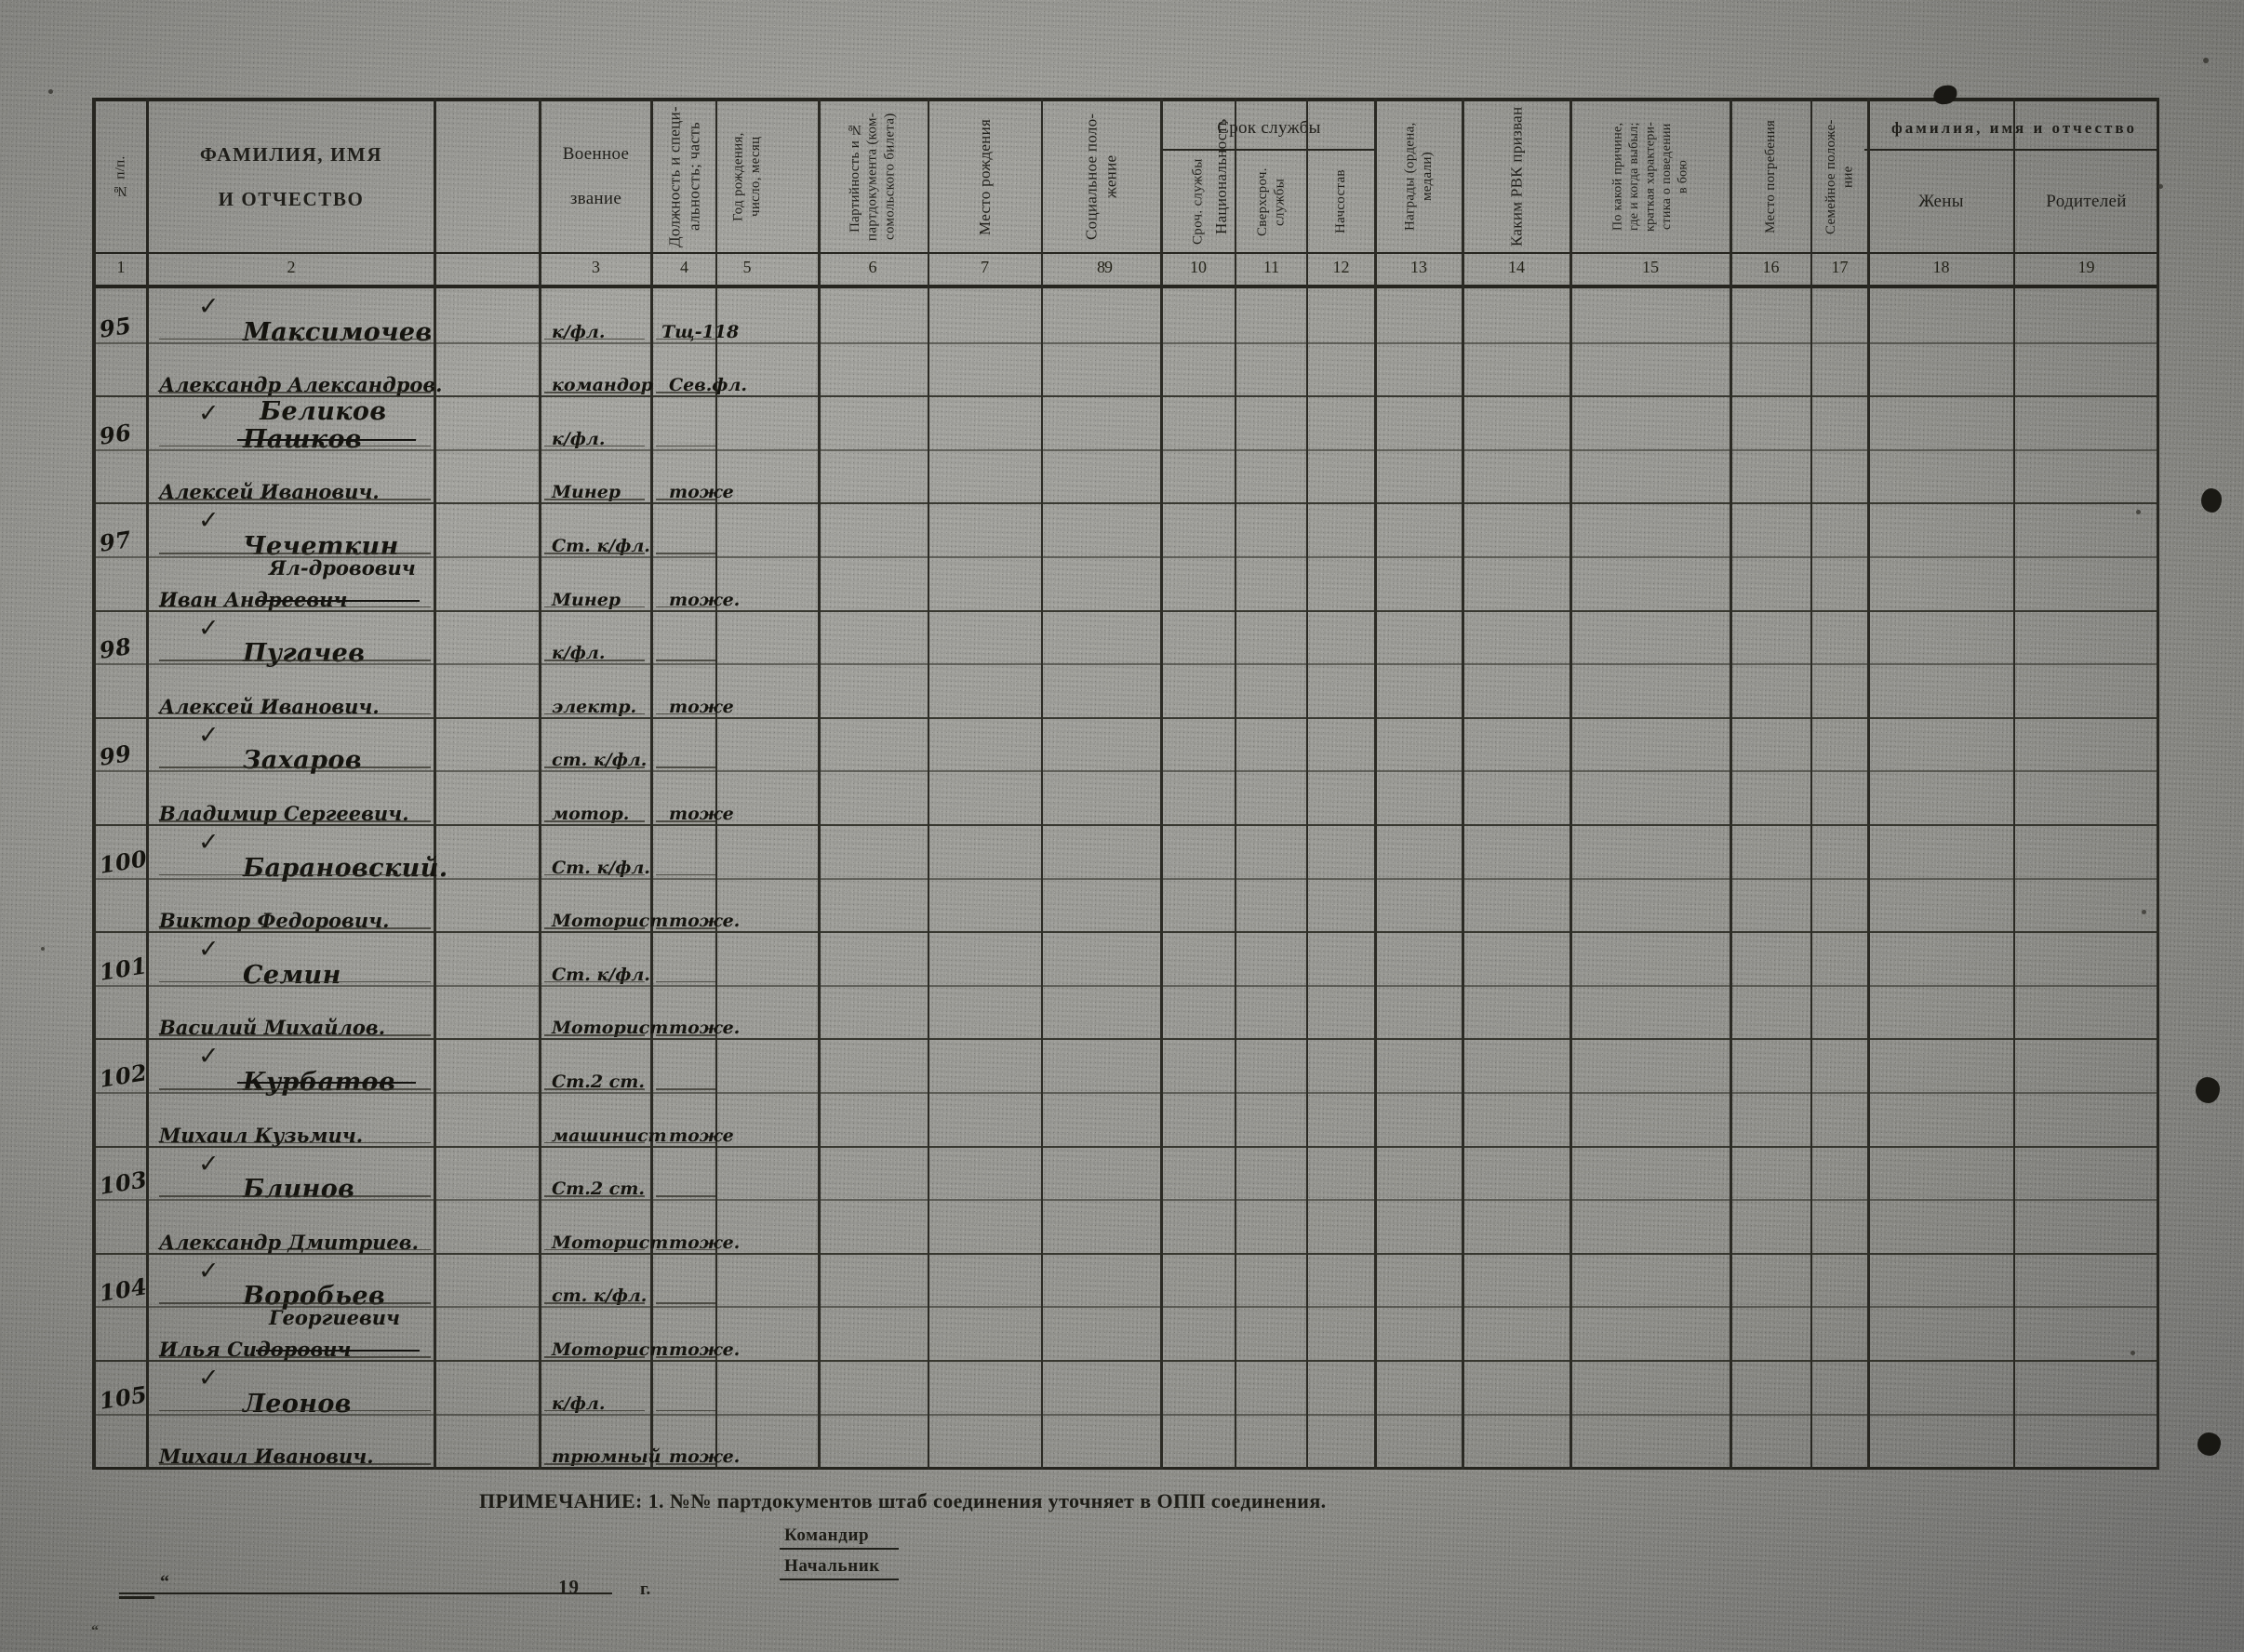 The width and height of the screenshot is (2244, 1652). Describe the element at coordinates (684, 176) in the screenshot. I see `header-col-4-label: Должность и специ- альность; часть` at that location.